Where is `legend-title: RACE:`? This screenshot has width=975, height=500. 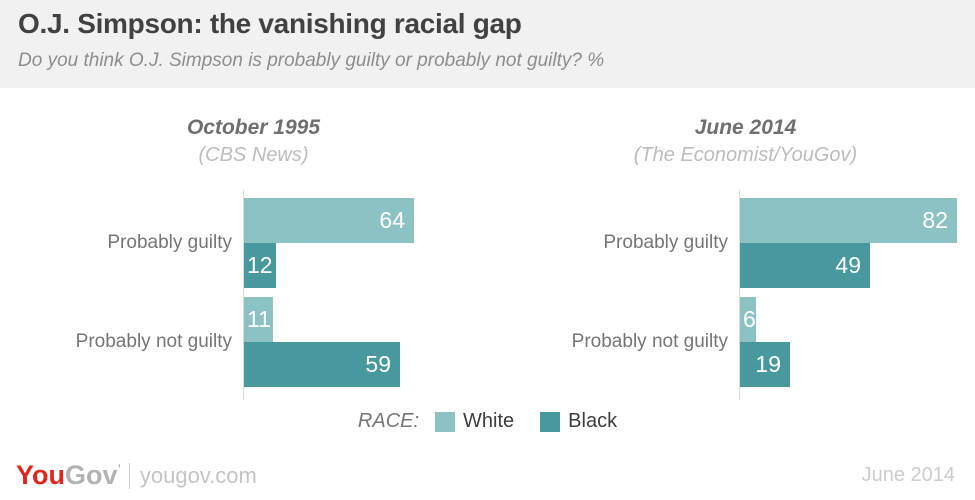
legend-title: RACE: is located at coordinates (388, 421).